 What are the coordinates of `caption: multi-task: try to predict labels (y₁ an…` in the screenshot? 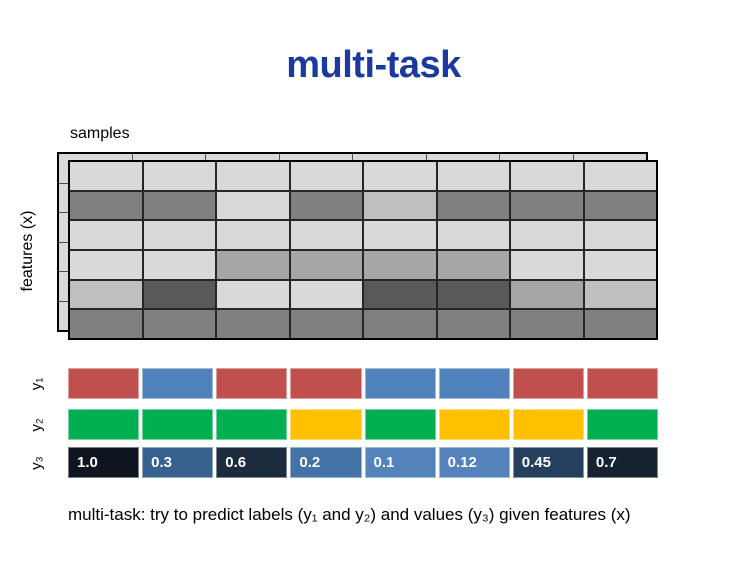 It's located at (349, 514).